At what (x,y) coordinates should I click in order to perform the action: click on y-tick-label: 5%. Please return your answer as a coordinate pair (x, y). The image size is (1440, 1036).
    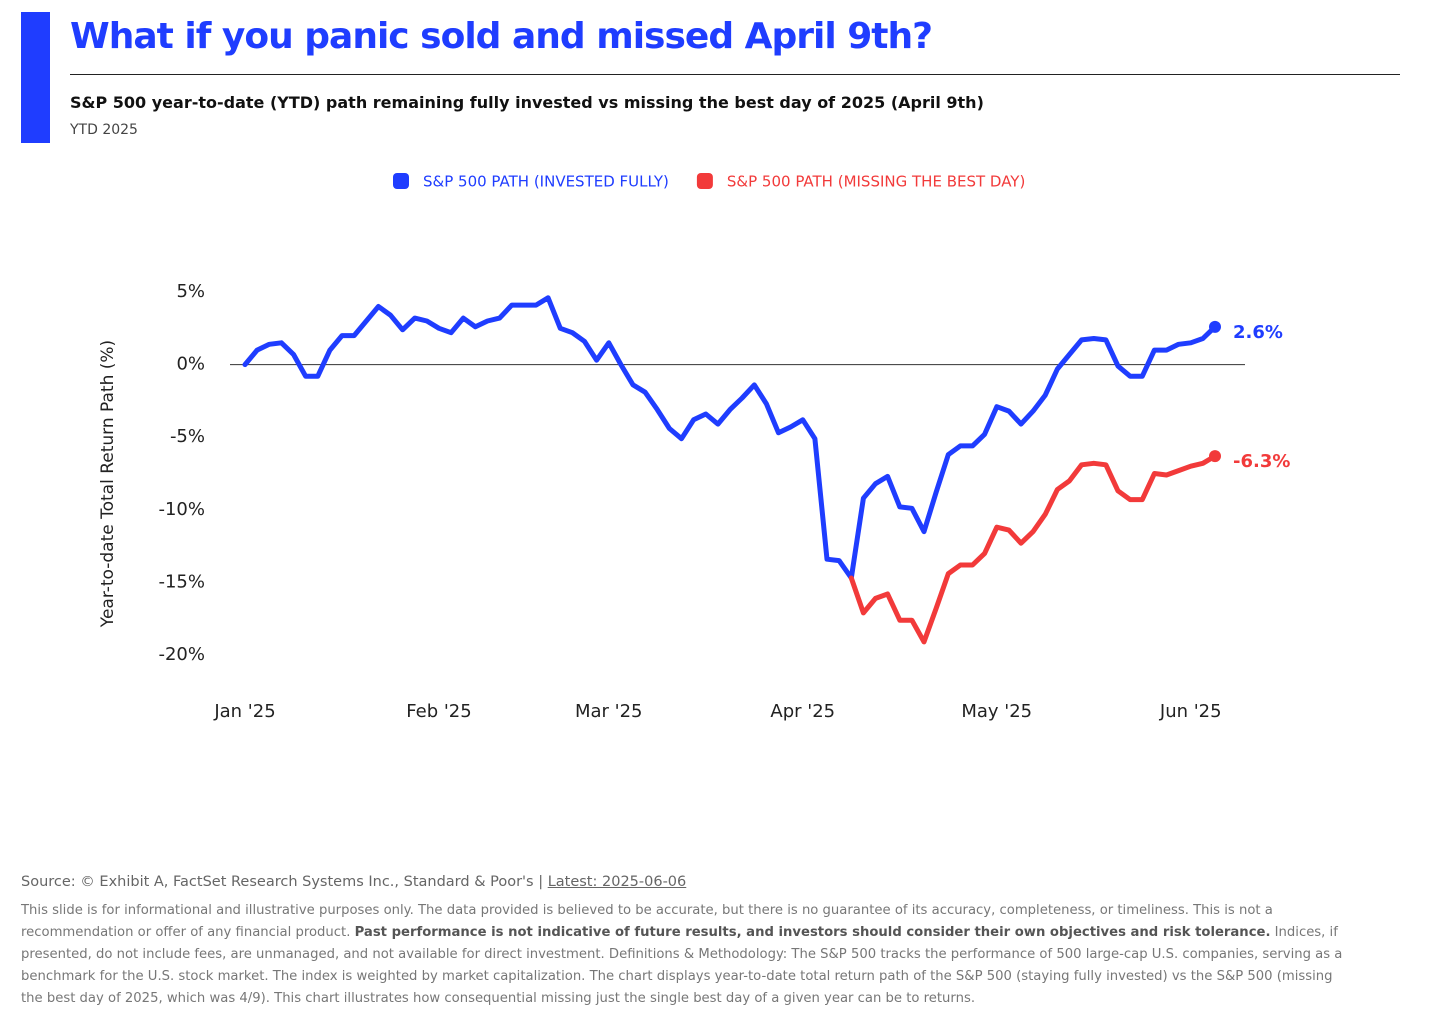
    Looking at the image, I should click on (190, 291).